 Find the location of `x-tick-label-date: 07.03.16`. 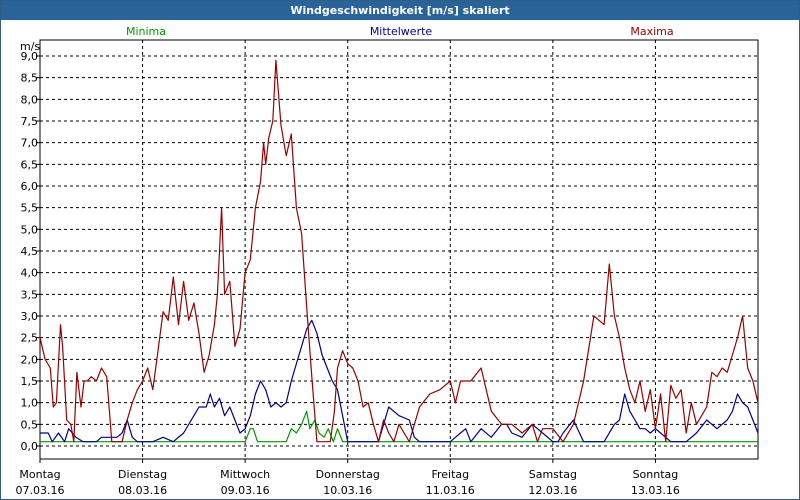

x-tick-label-date: 07.03.16 is located at coordinates (40, 490).